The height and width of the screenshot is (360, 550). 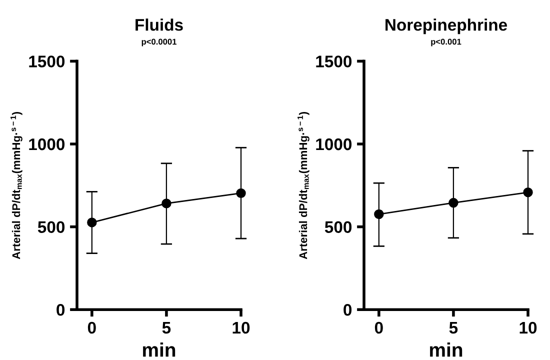 What do you see at coordinates (159, 42) in the screenshot?
I see `chart-subtitle: p<0.0001` at bounding box center [159, 42].